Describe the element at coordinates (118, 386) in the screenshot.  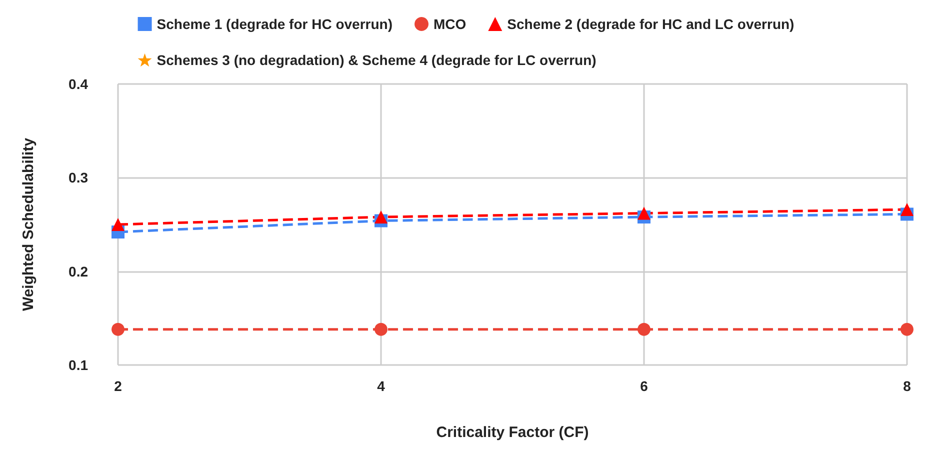
I see `x-tick-label: 2` at that location.